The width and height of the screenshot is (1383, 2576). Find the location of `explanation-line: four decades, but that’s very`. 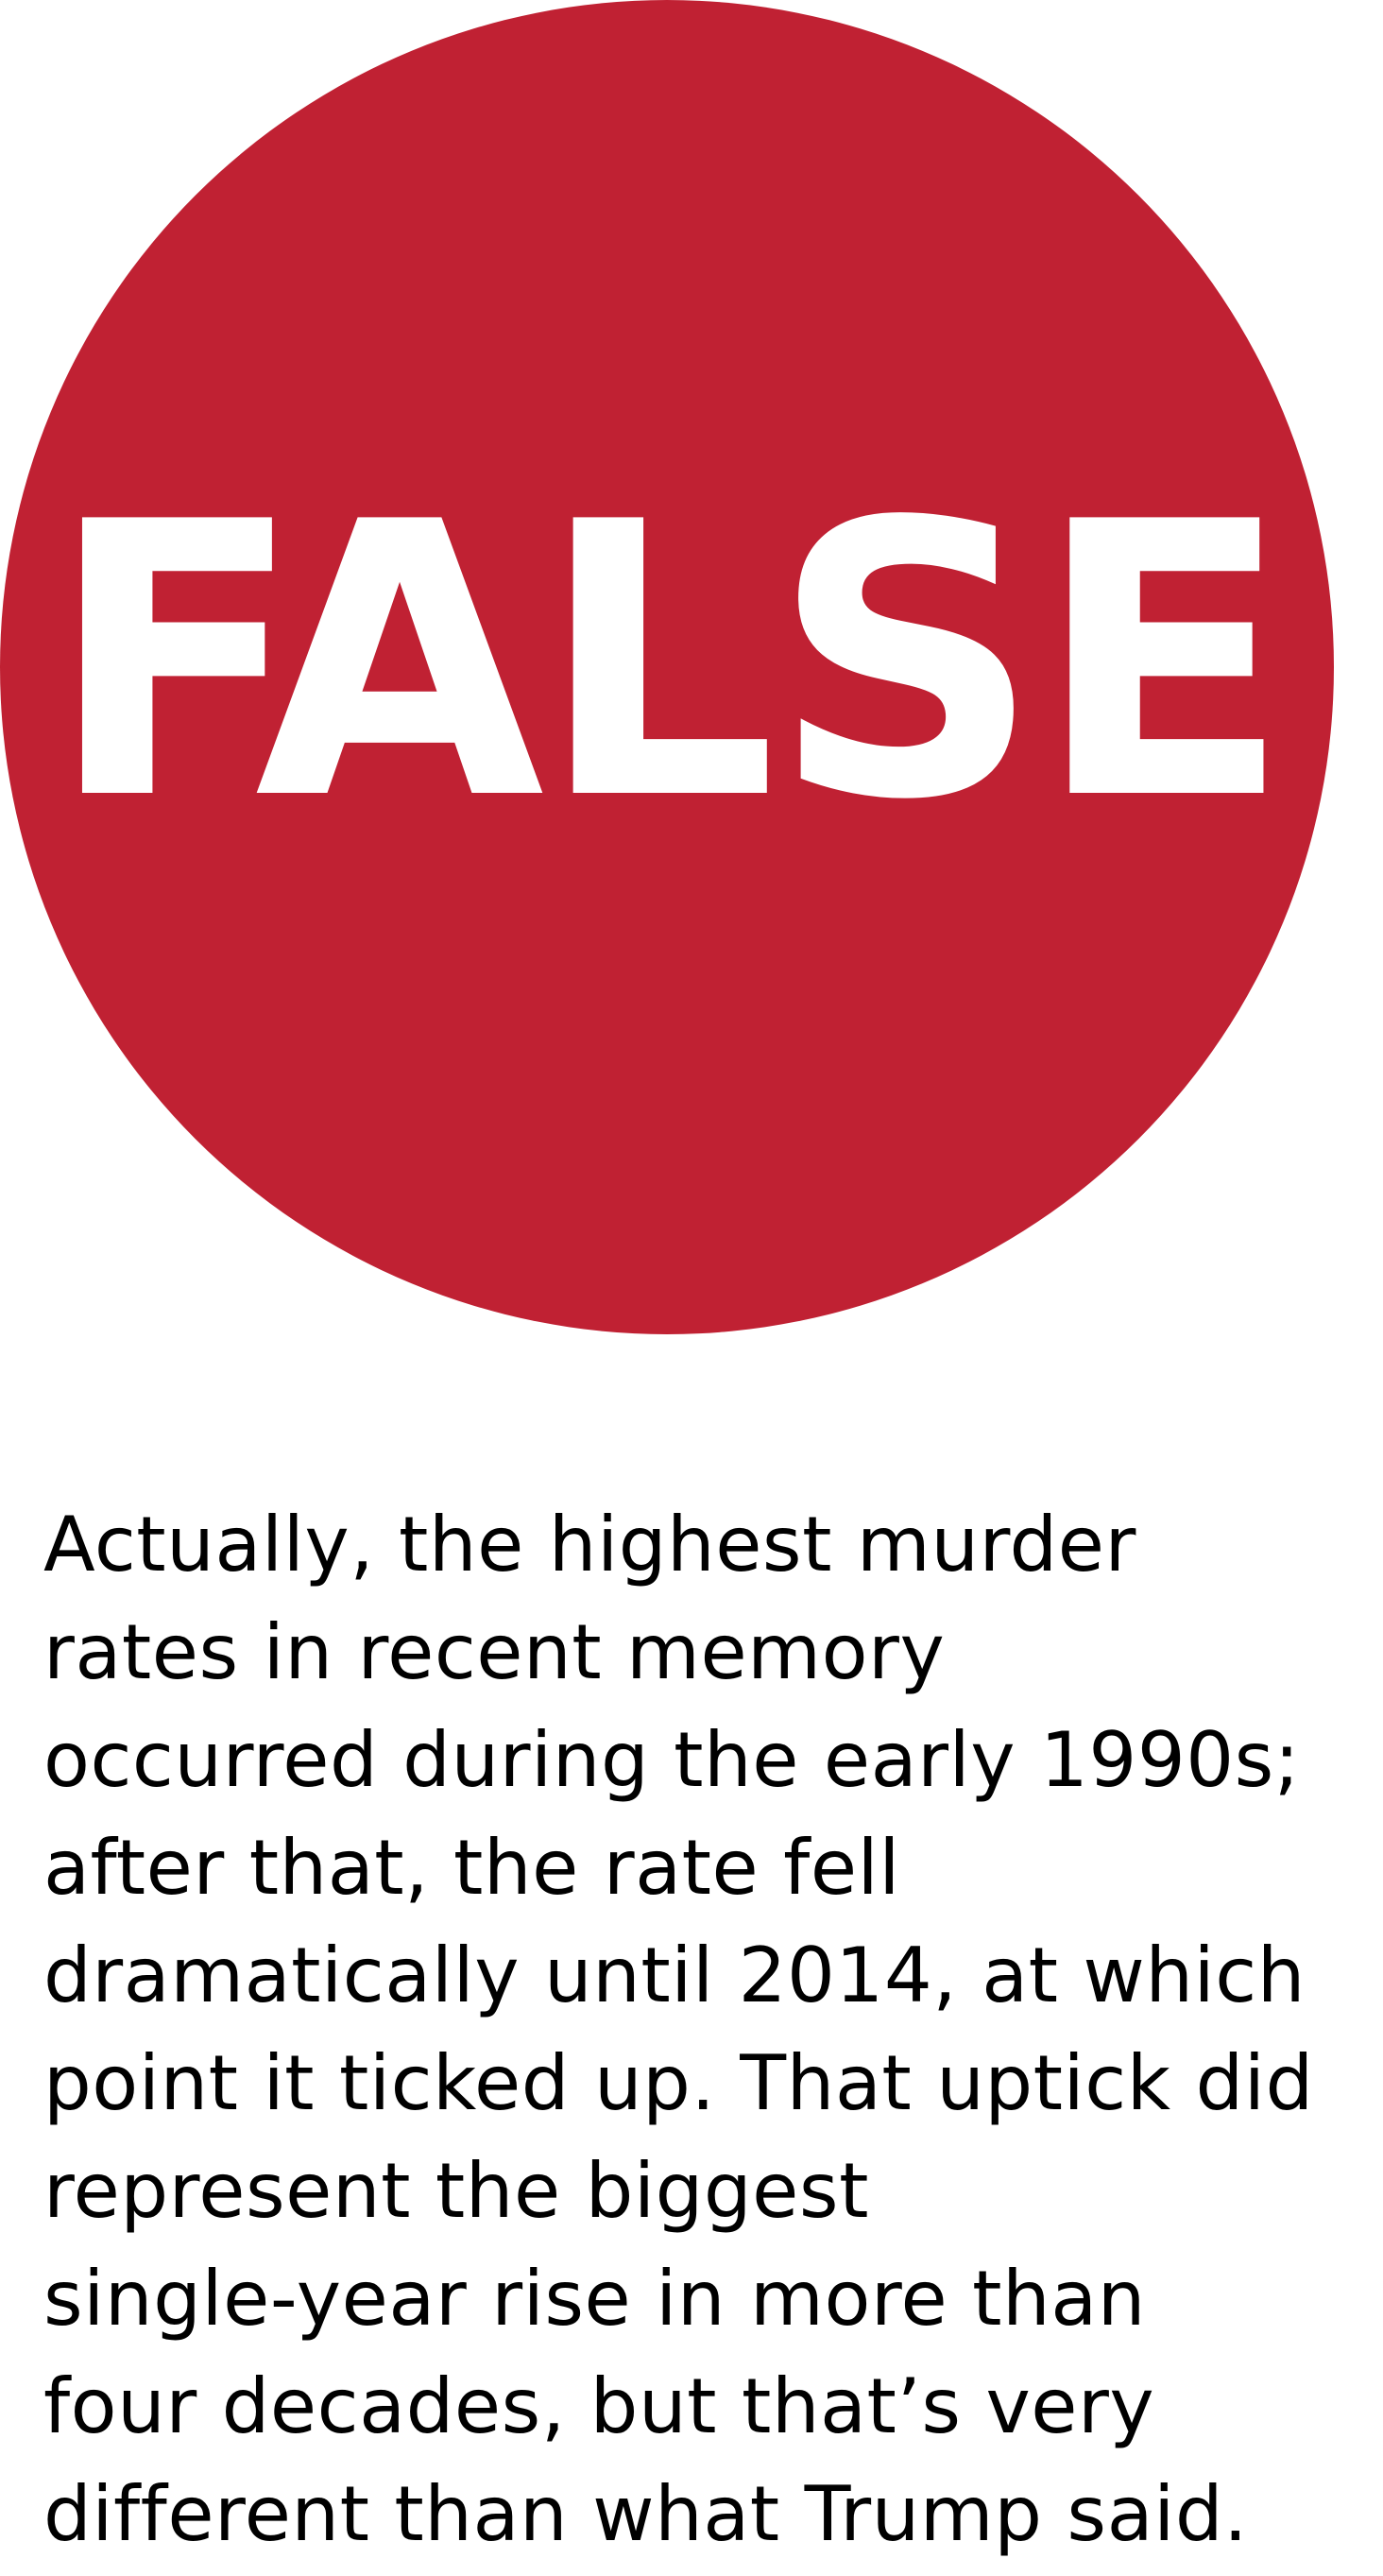

explanation-line: four decades, but that’s very is located at coordinates (599, 2406).